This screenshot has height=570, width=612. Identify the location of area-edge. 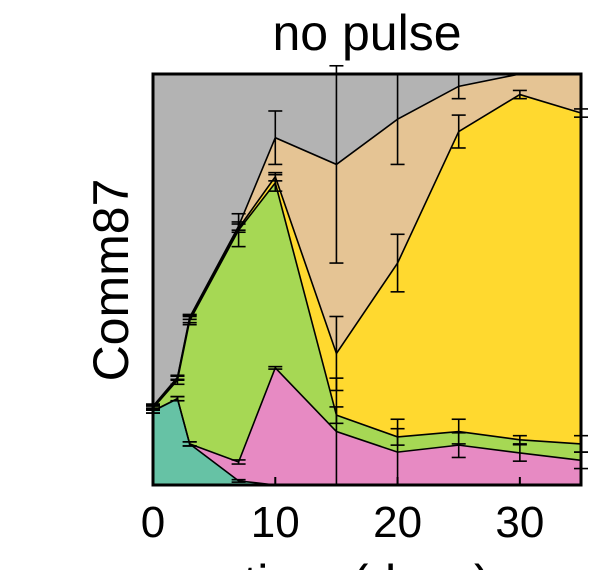
(367, 415).